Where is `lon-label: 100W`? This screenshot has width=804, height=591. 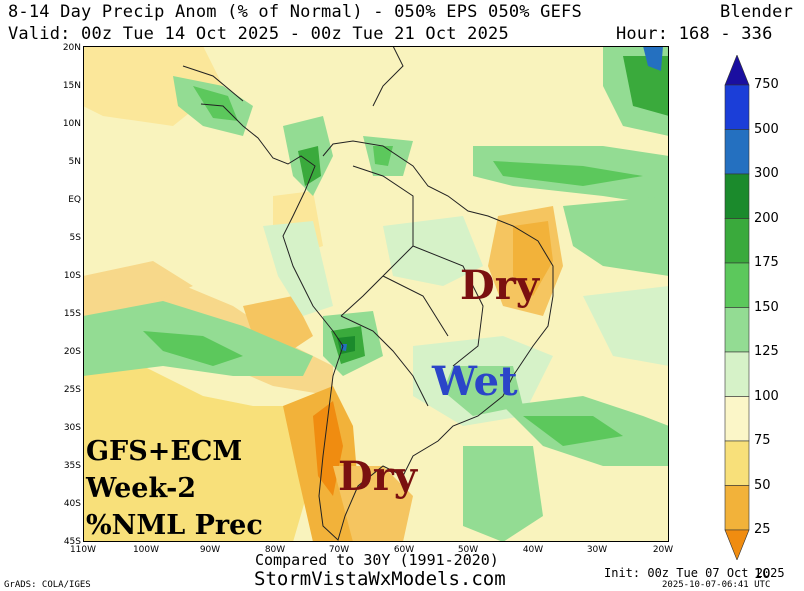 lon-label: 100W is located at coordinates (146, 550).